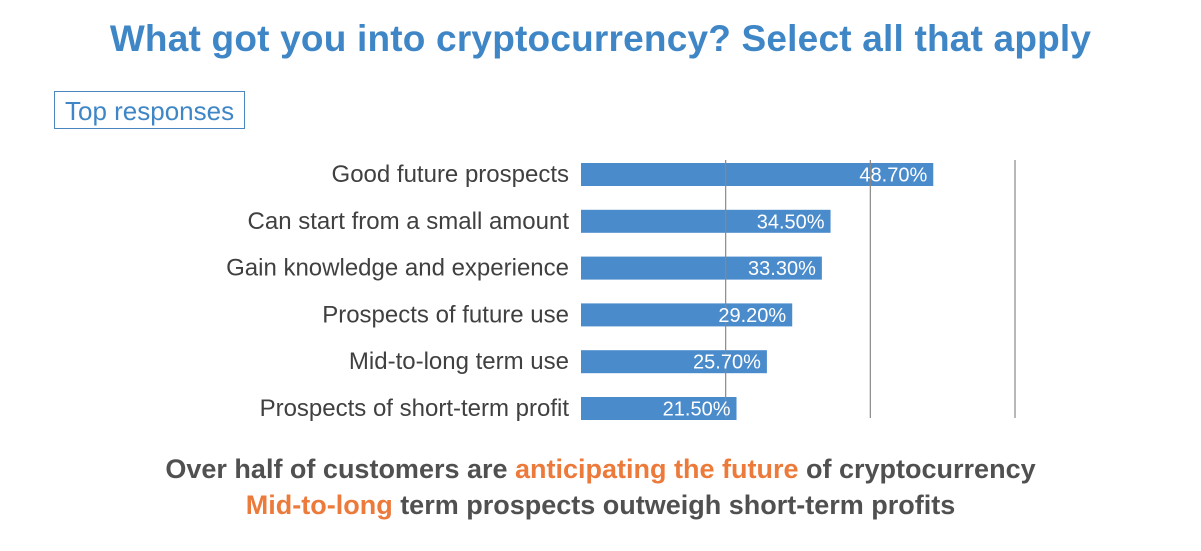 The width and height of the screenshot is (1201, 551). Describe the element at coordinates (752, 316) in the screenshot. I see `data-label-3: 29.20%` at that location.